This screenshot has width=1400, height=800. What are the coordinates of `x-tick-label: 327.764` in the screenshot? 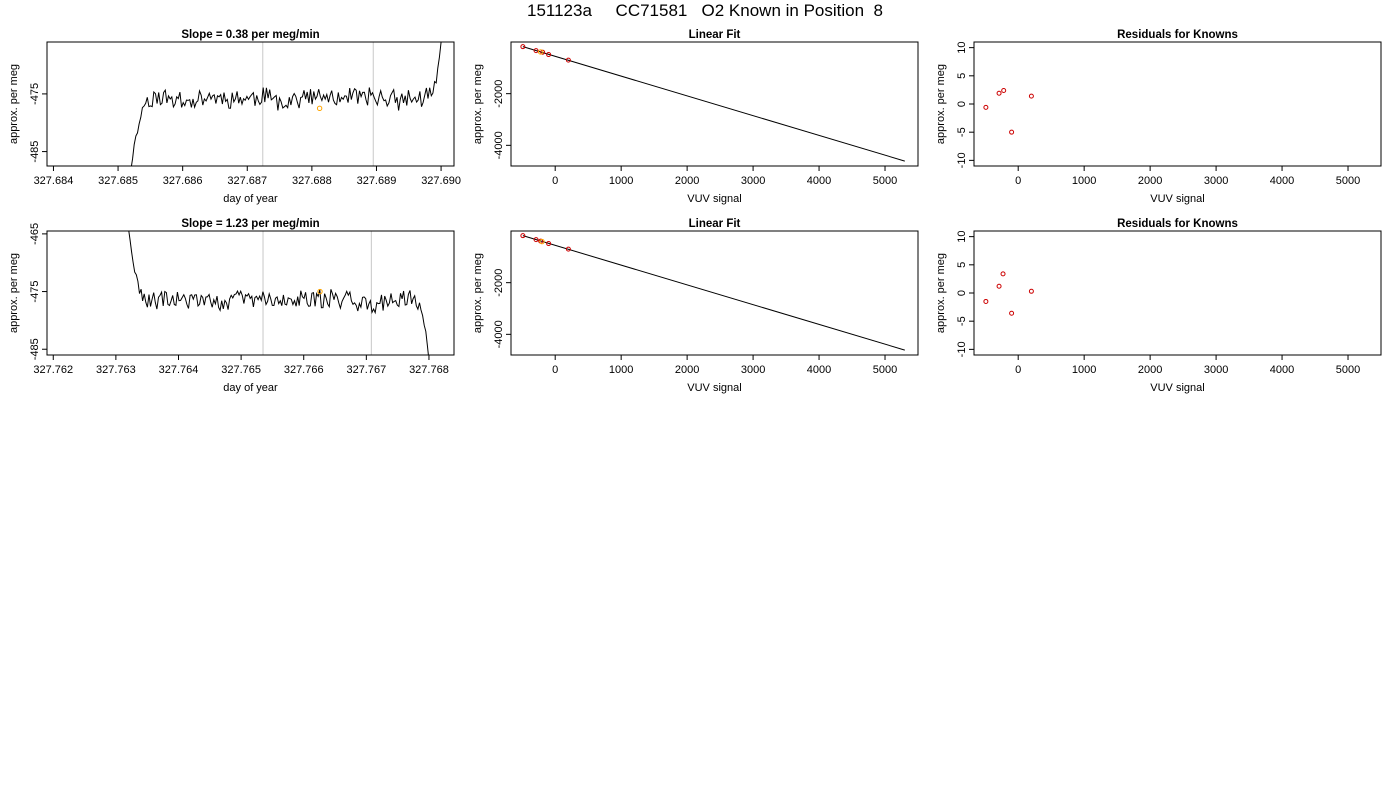 It's located at (179, 370).